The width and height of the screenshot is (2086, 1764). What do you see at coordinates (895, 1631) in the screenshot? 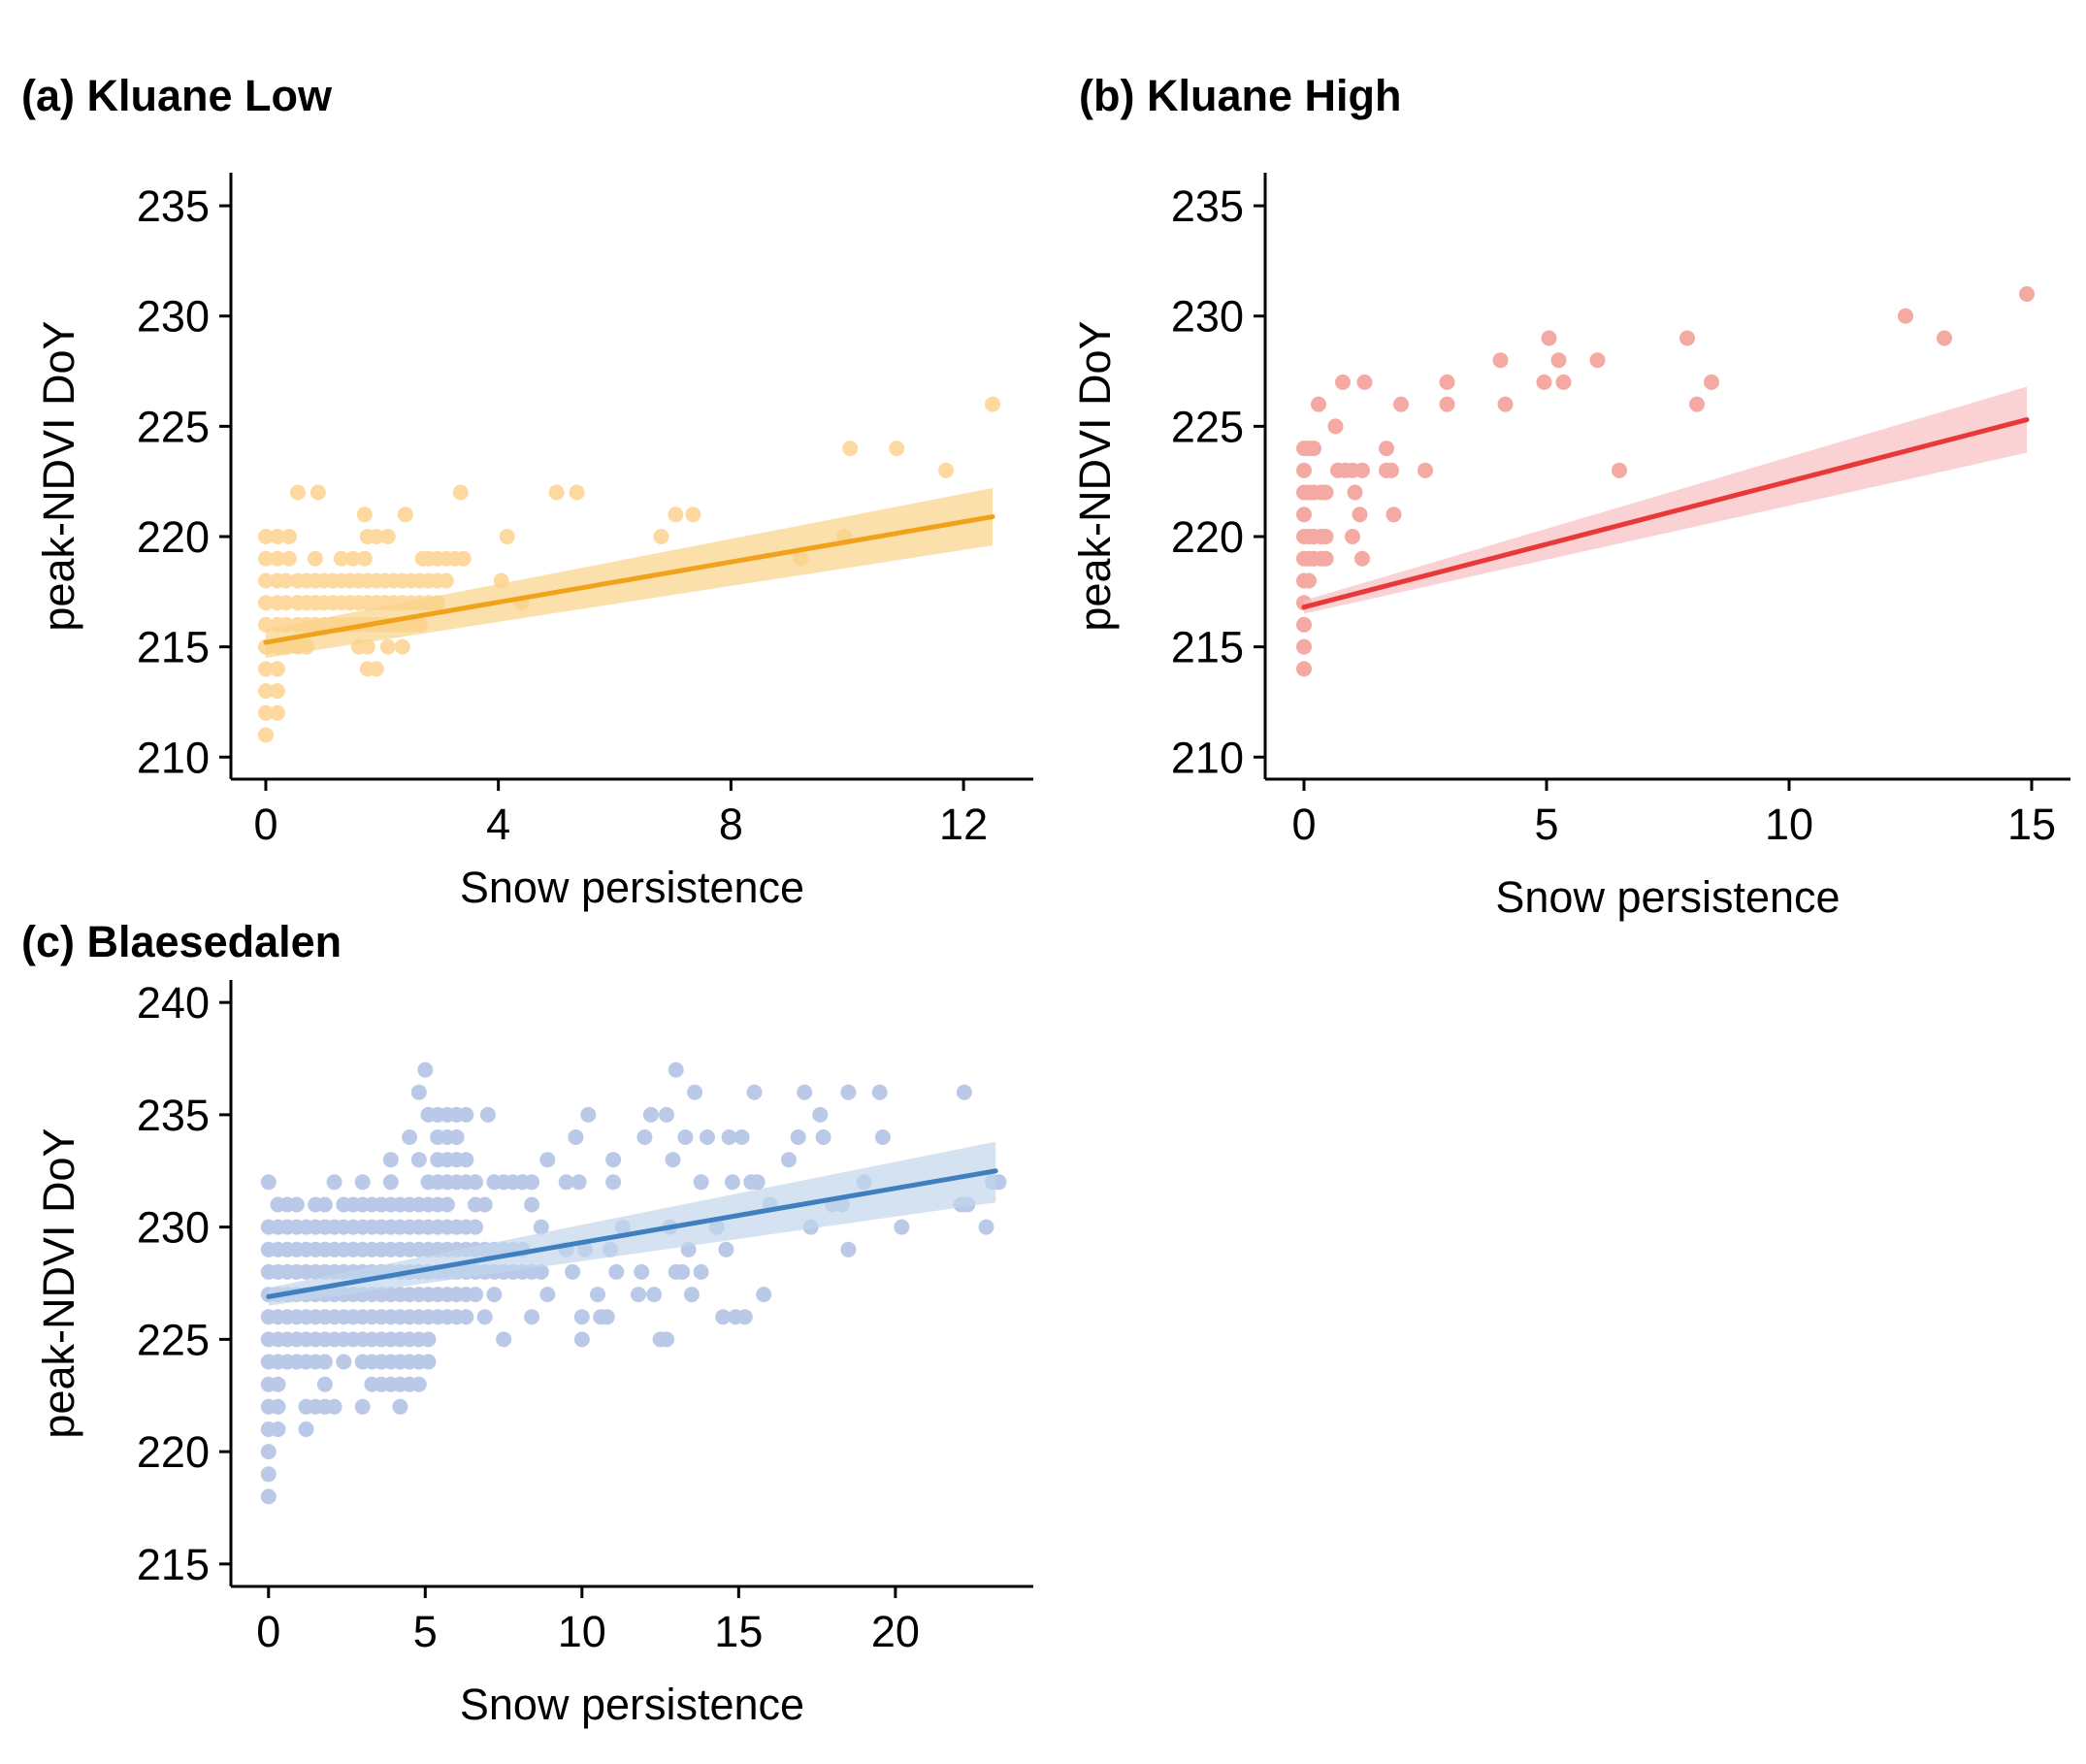
I see `x-tick-label: 20` at bounding box center [895, 1631].